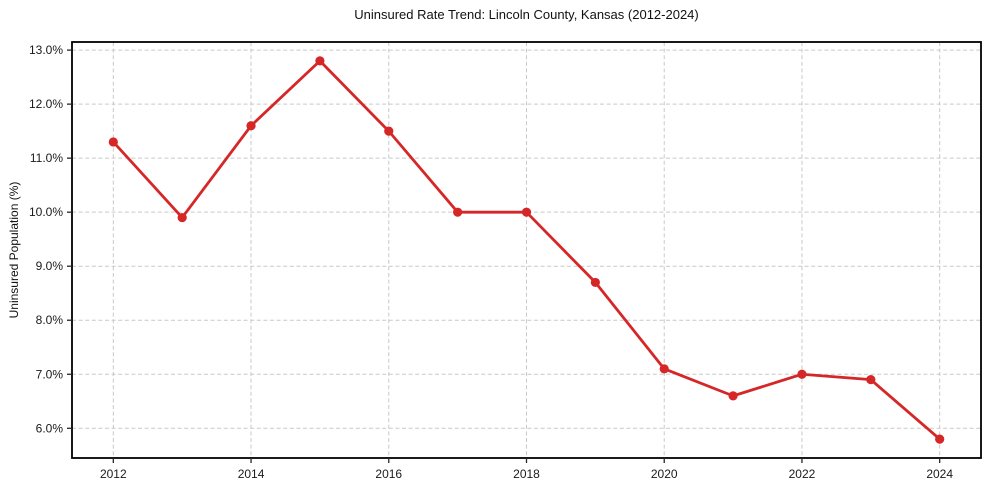 This screenshot has width=989, height=490. I want to click on y-tick-label: 8.0%, so click(50, 320).